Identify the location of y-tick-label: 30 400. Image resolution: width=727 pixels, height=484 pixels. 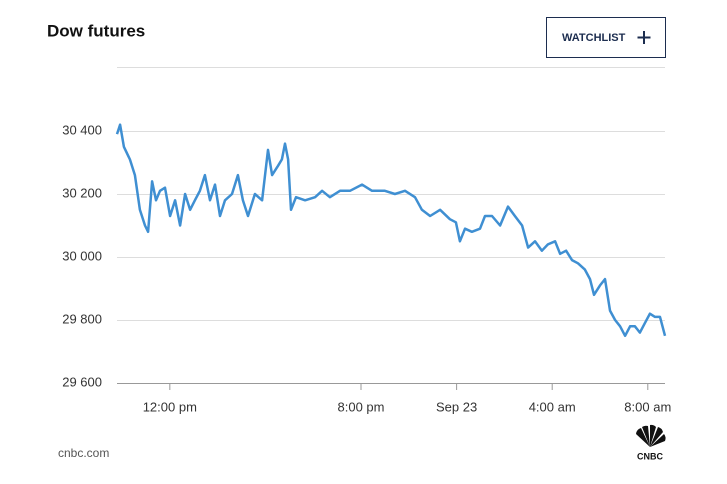
(82, 129).